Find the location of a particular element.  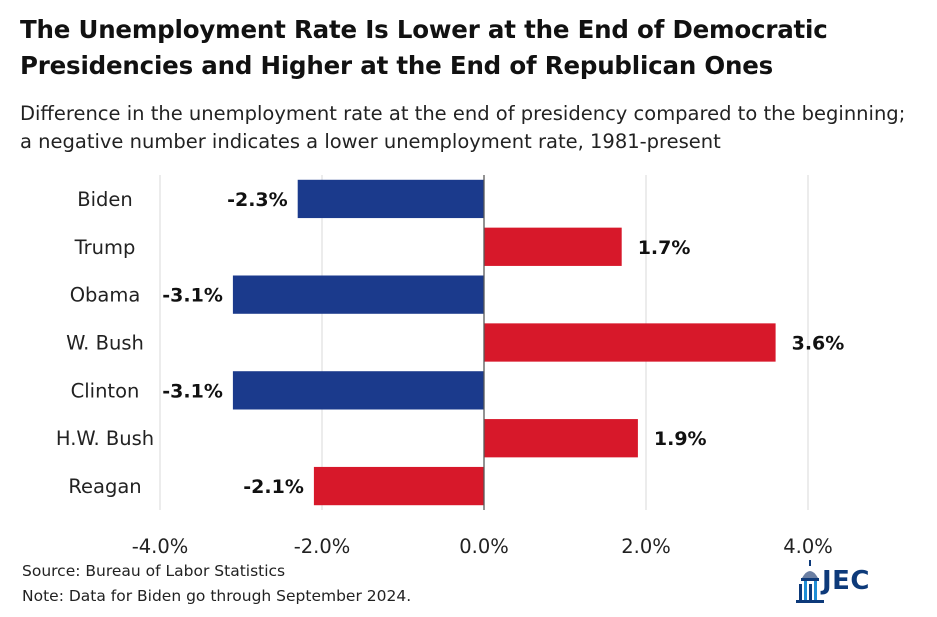

x-tick-label-3: 2.0% is located at coordinates (646, 546).